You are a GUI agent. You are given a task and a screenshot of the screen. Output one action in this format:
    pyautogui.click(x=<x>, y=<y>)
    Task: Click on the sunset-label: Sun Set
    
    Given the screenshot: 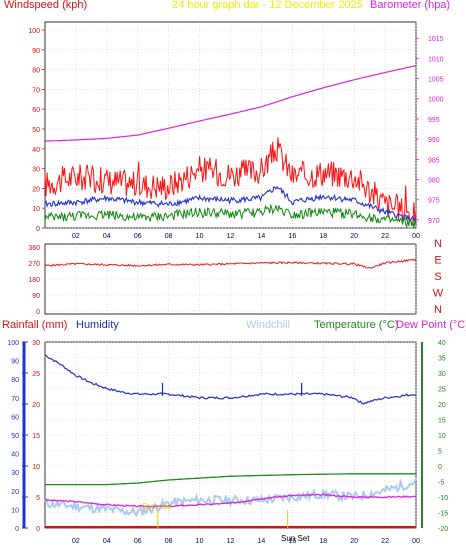 What is the action you would take?
    pyautogui.click(x=295, y=538)
    